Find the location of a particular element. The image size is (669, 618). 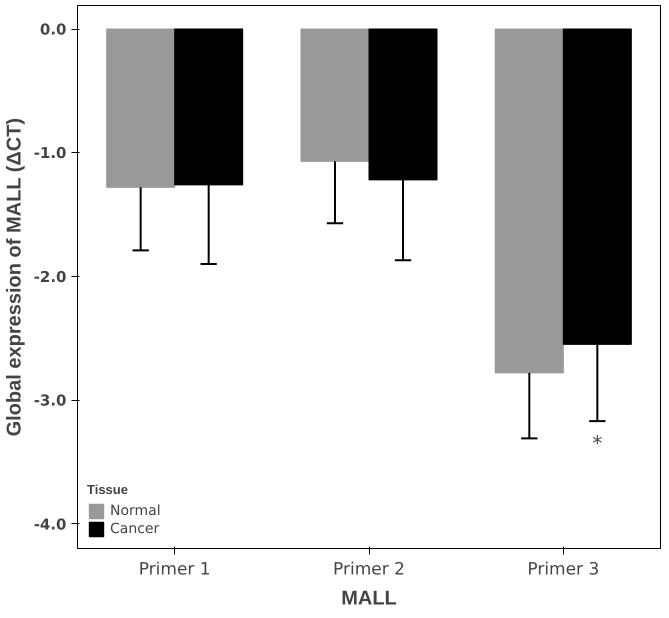

y-tick-label: -2.0 is located at coordinates (50, 277).